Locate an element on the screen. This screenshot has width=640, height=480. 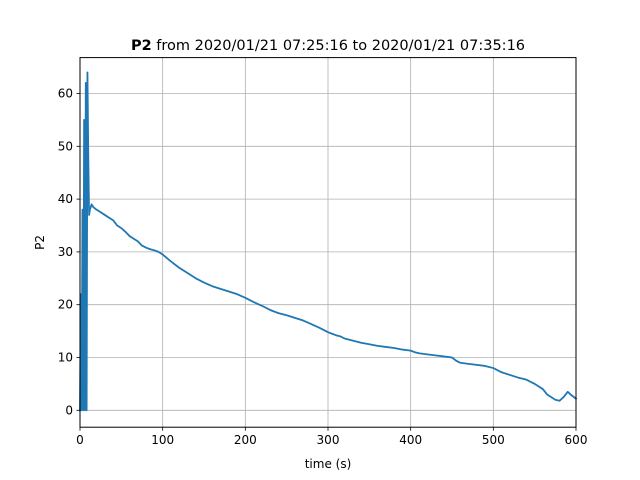
y-tick-label-1: 10 is located at coordinates (65, 358).